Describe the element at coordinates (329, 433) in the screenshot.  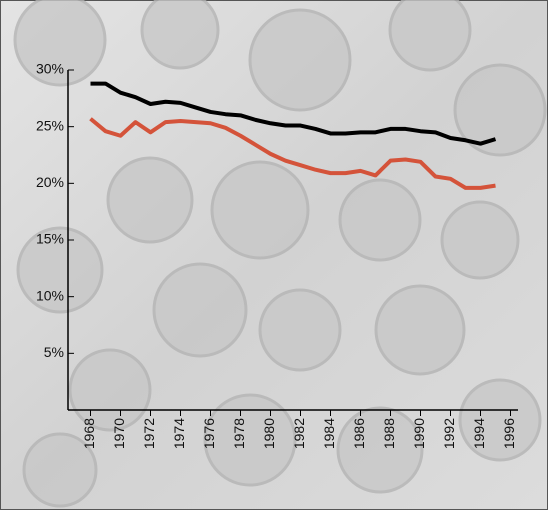
I see `x-tick-label: 1984` at that location.